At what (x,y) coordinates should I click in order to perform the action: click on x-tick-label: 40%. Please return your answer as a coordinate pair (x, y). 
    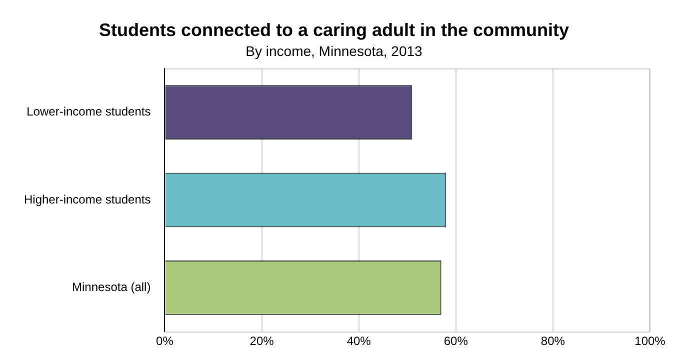
    Looking at the image, I should click on (359, 341).